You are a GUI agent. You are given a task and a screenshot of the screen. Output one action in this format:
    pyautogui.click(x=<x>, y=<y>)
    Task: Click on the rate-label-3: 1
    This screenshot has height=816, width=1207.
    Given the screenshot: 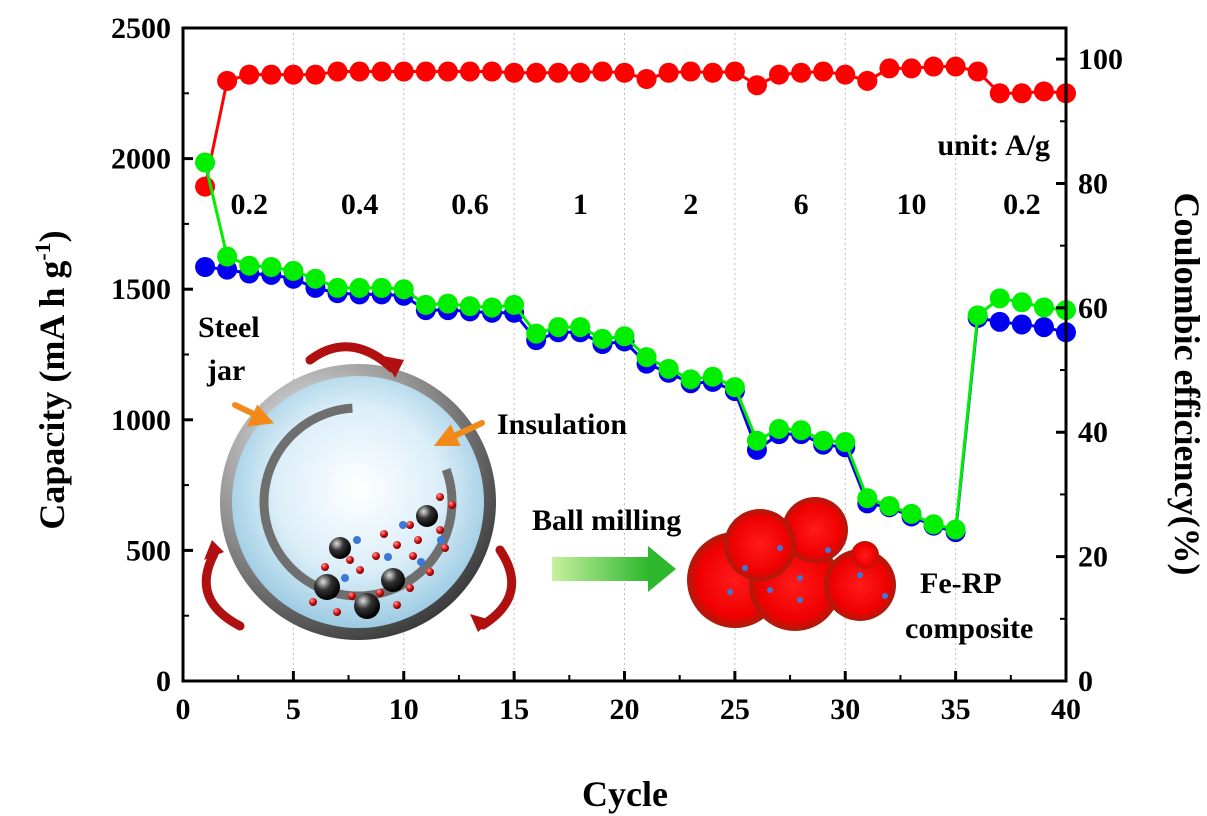 What is the action you would take?
    pyautogui.click(x=580, y=204)
    